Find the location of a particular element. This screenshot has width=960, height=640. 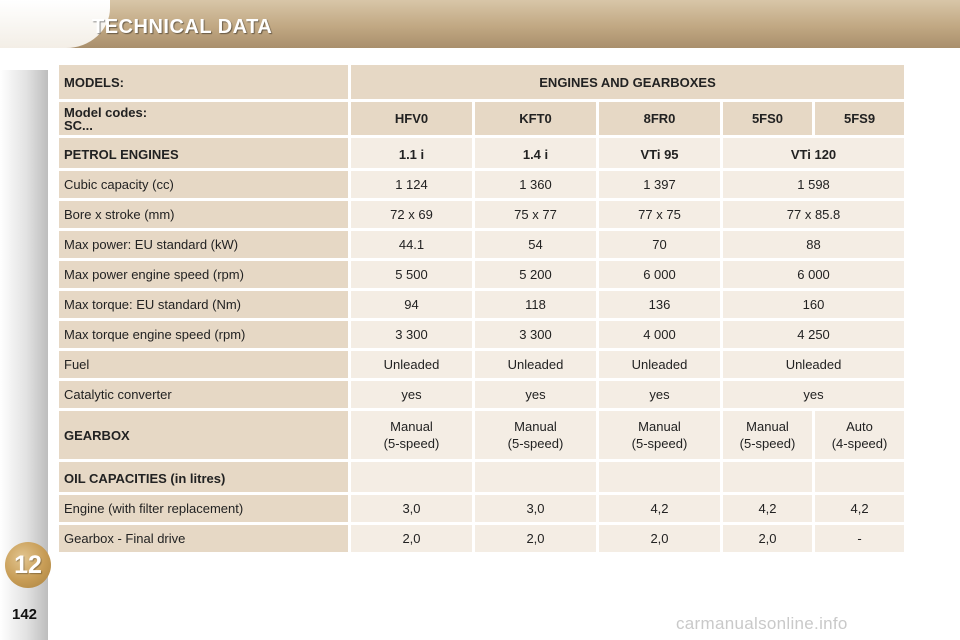

engine-name: 1.4 i is located at coordinates (535, 153).